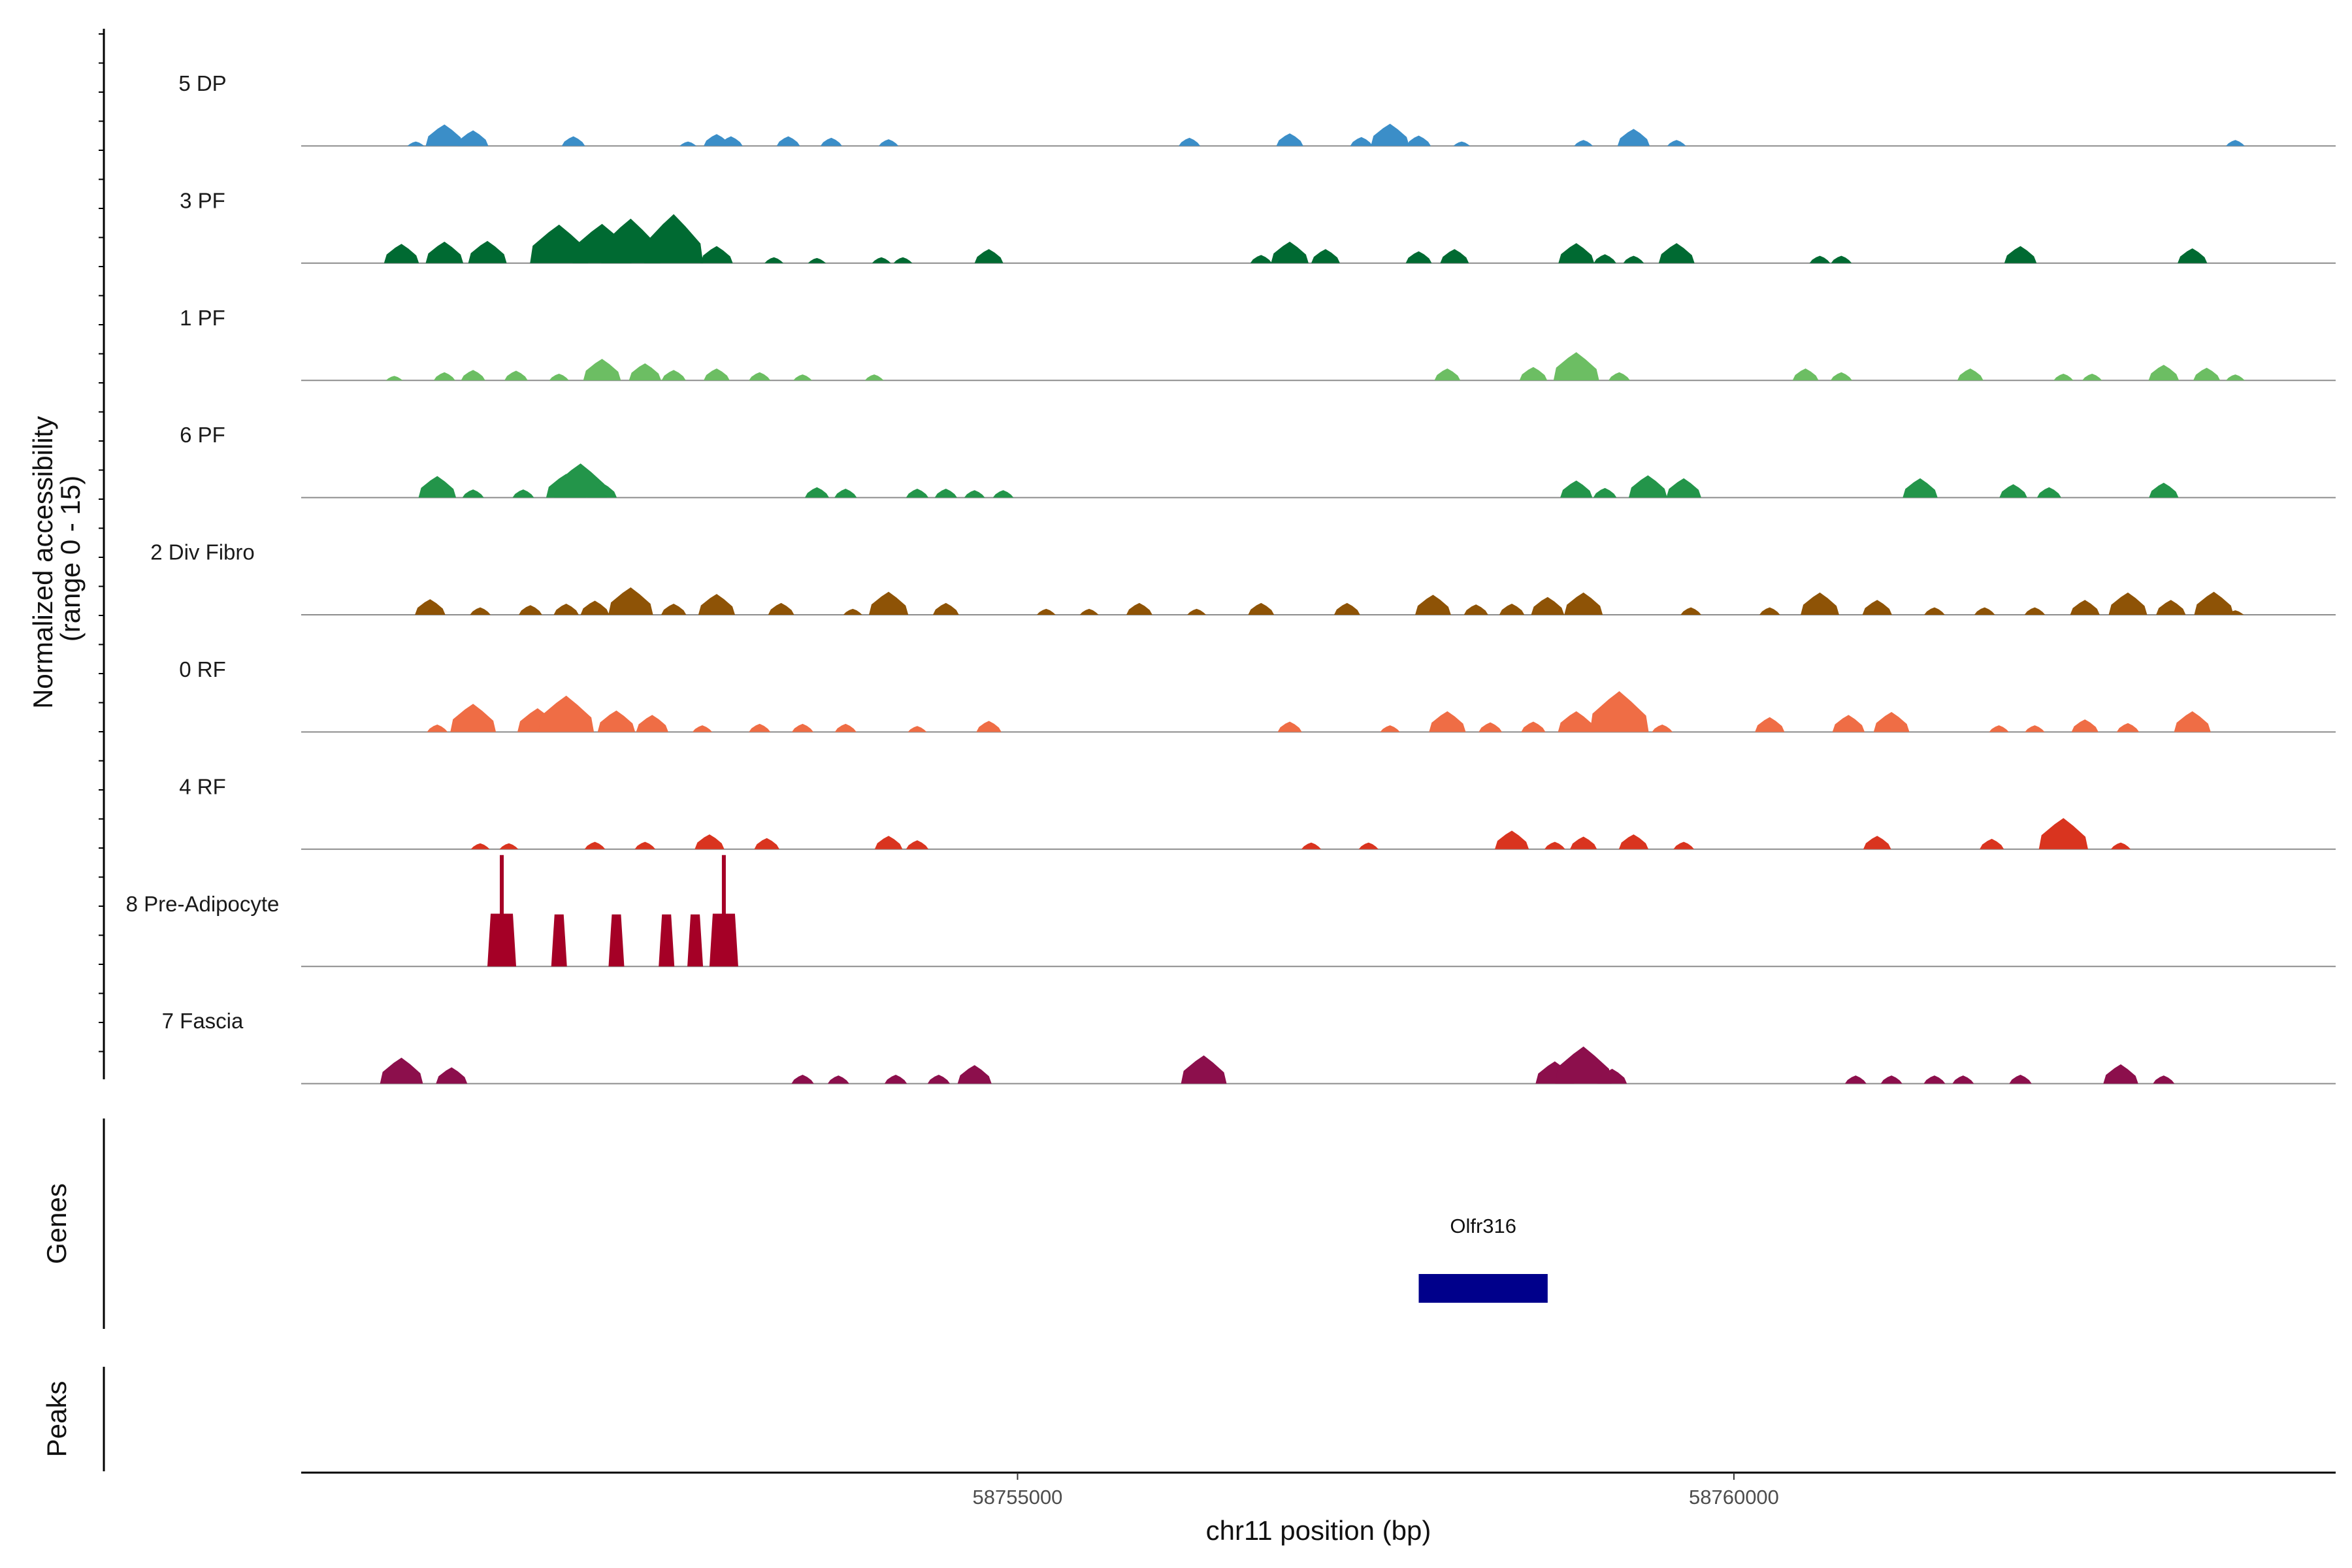 This screenshot has width=2352, height=1568. I want to click on gene-body, so click(1483, 1288).